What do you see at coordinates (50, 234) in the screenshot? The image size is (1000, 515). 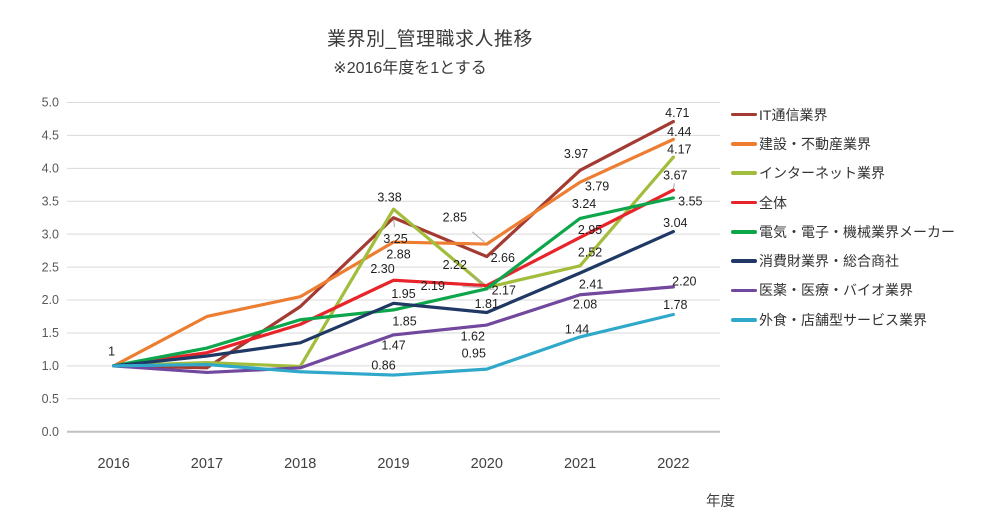 I see `y-tick-label: 3.0` at bounding box center [50, 234].